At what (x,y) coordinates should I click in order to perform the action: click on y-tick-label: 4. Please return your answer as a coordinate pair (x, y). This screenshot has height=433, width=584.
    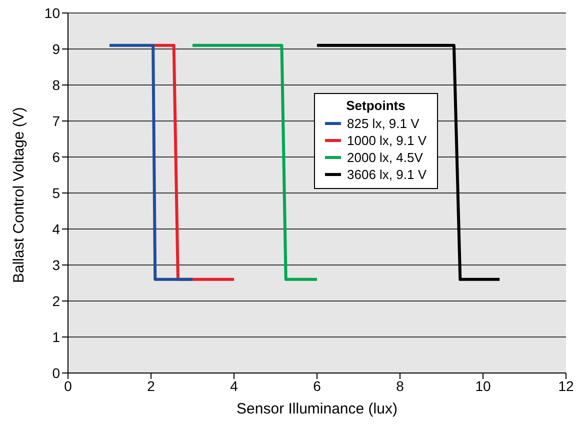
    Looking at the image, I should click on (56, 228).